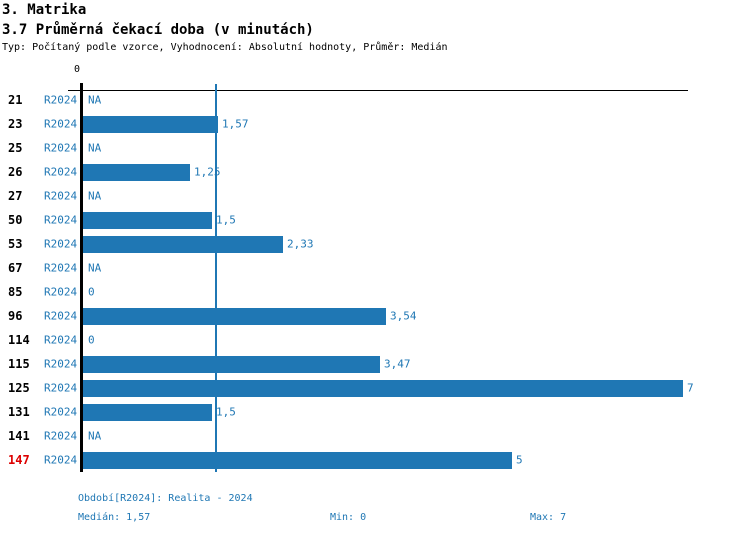 This screenshot has width=750, height=536. Describe the element at coordinates (690, 388) in the screenshot. I see `bar-value-label: 7` at that location.